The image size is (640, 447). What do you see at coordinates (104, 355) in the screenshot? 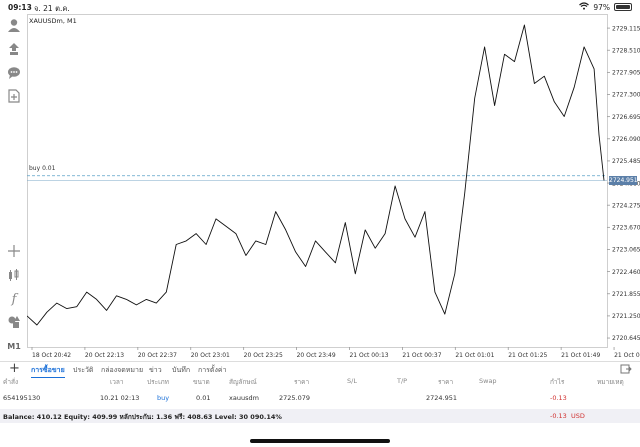
I see `x-tick-label: 20 Oct 22:13` at bounding box center [104, 355].